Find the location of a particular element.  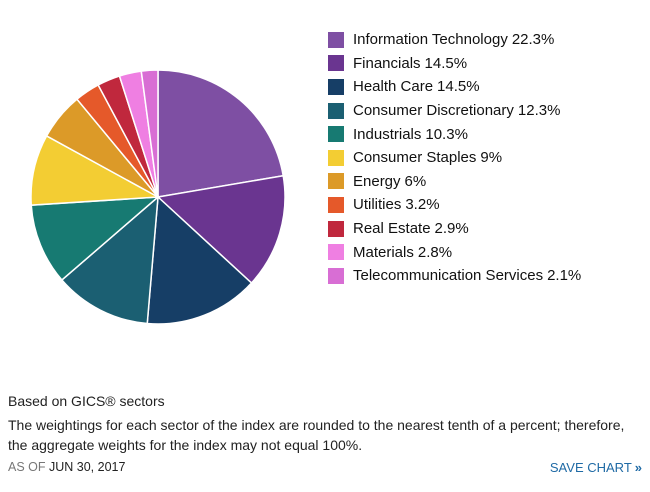

legend-label: Consumer Staples is located at coordinates (415, 158).